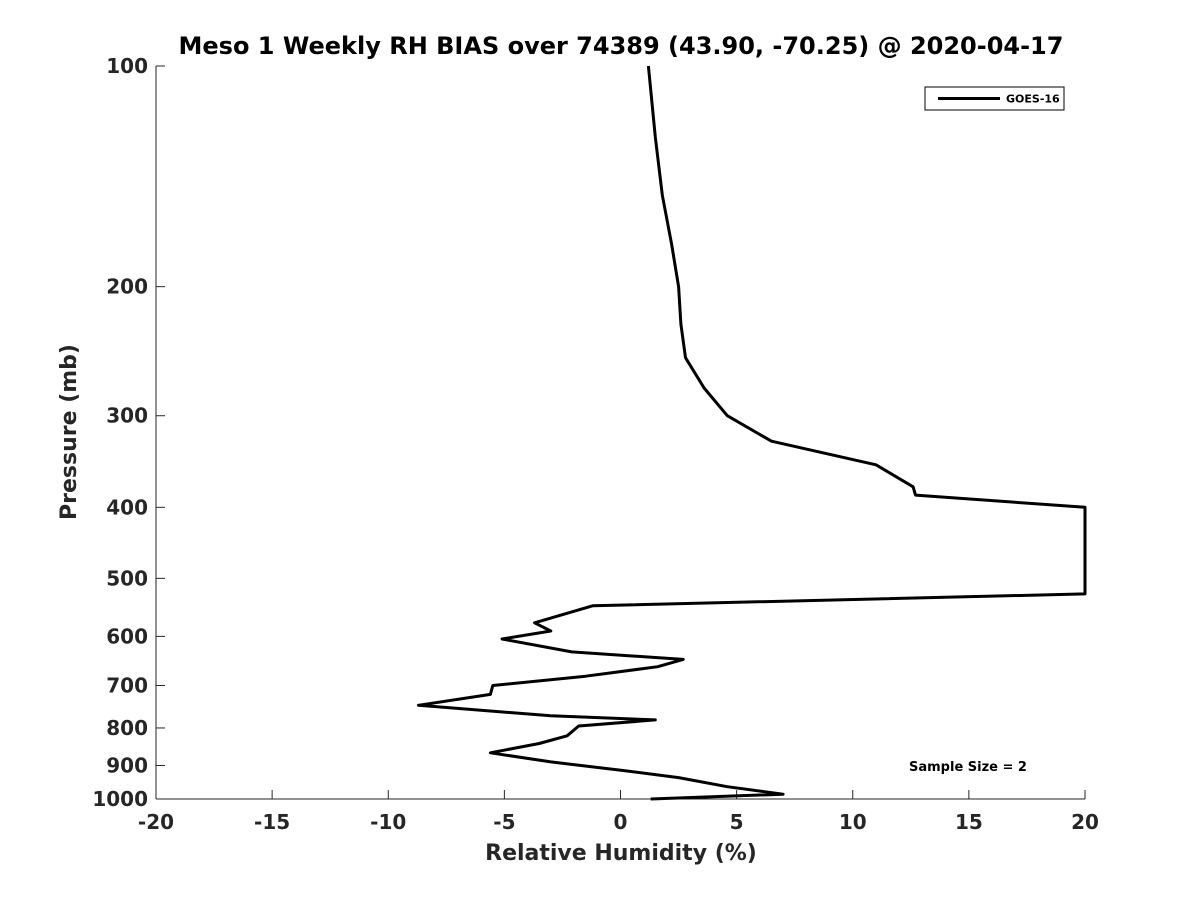  I want to click on x-tick-label: -10, so click(388, 822).